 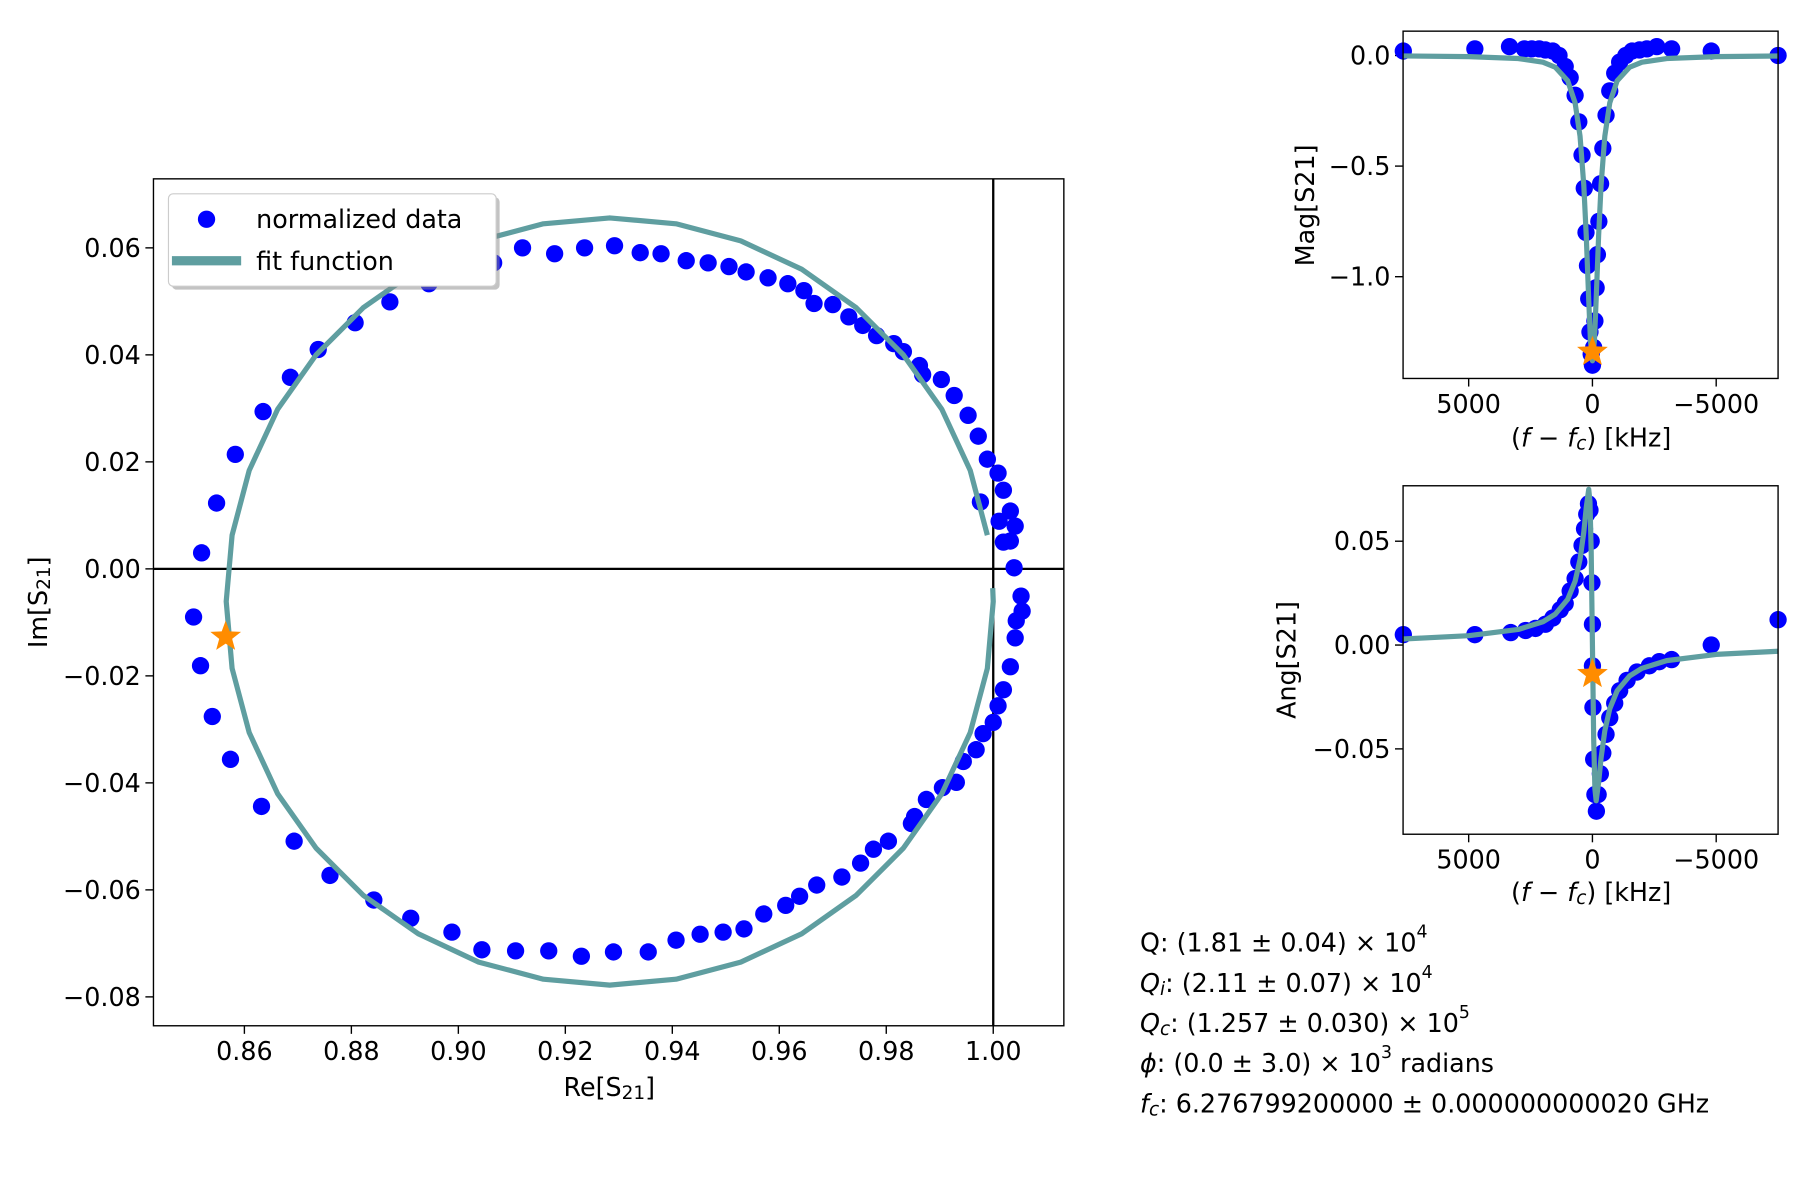 What do you see at coordinates (1150, 983) in the screenshot?
I see `text-part: Q` at bounding box center [1150, 983].